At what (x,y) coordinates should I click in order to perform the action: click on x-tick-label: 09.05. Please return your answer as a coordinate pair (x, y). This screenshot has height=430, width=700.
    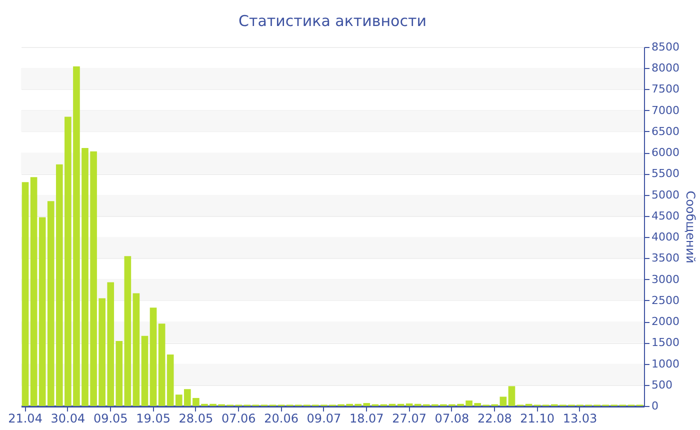
    Looking at the image, I should click on (110, 419).